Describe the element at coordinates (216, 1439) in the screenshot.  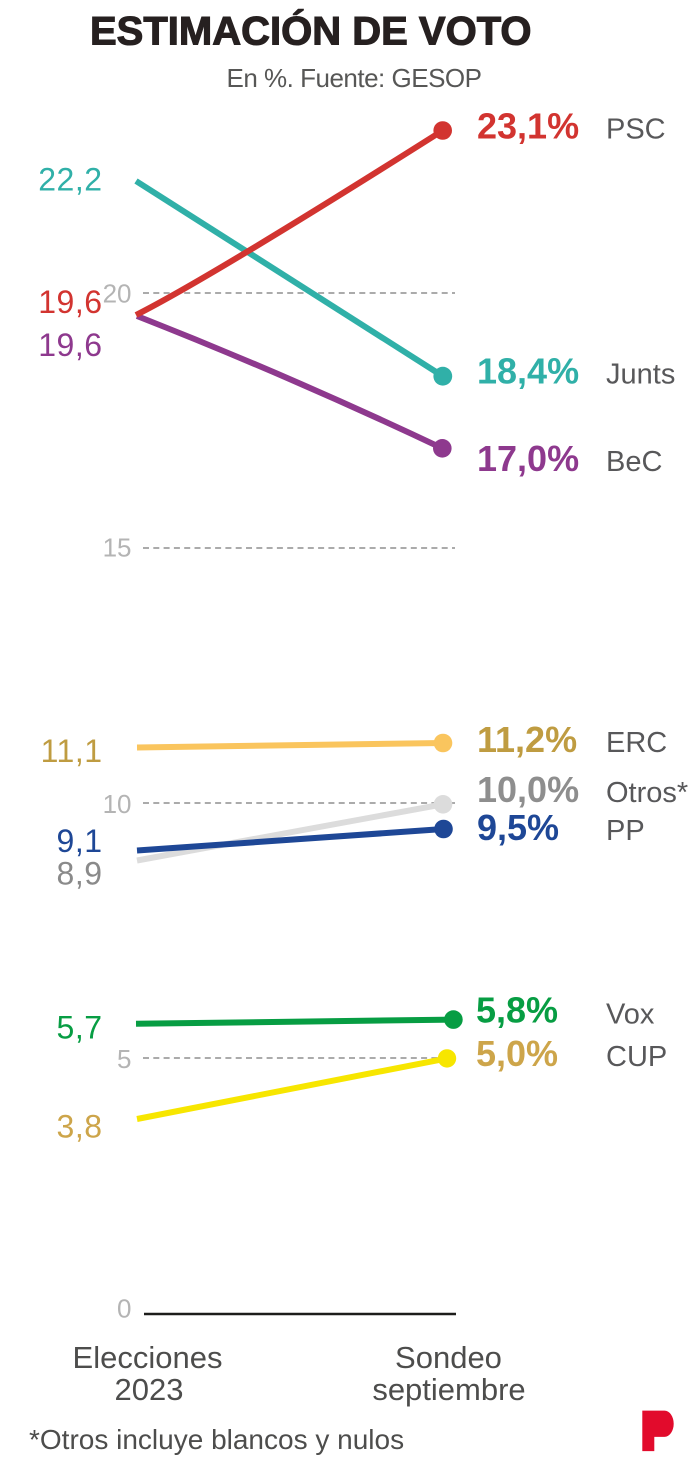
I see `svg-text: *Otros incluye blancos y nulos` at that location.